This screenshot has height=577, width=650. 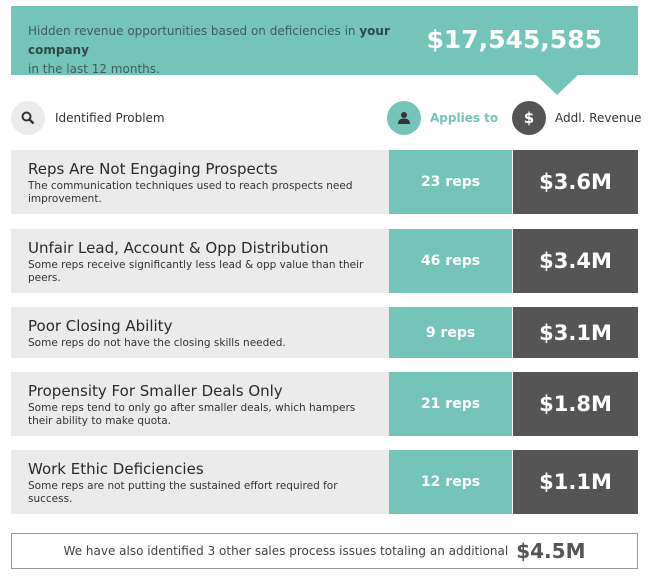 What do you see at coordinates (557, 85) in the screenshot?
I see `banner-pointer` at bounding box center [557, 85].